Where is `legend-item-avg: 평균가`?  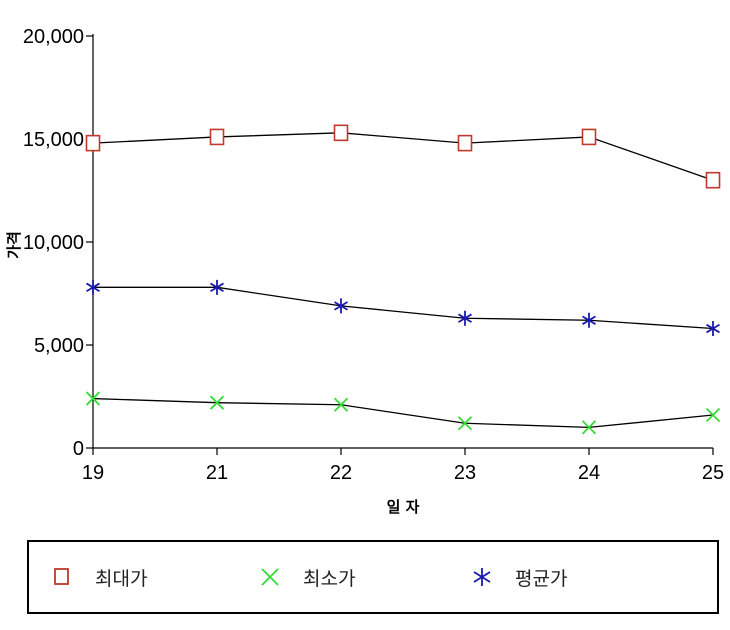
legend-item-avg: 평균가 is located at coordinates (519, 577).